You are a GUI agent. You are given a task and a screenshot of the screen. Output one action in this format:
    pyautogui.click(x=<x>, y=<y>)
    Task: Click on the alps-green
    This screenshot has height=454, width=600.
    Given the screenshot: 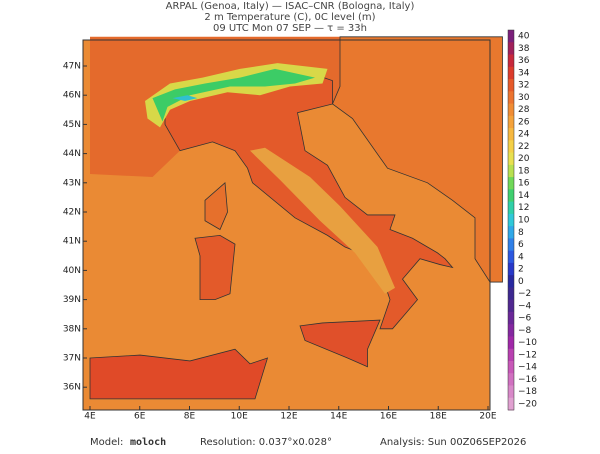 What is the action you would take?
    pyautogui.click(x=233, y=95)
    